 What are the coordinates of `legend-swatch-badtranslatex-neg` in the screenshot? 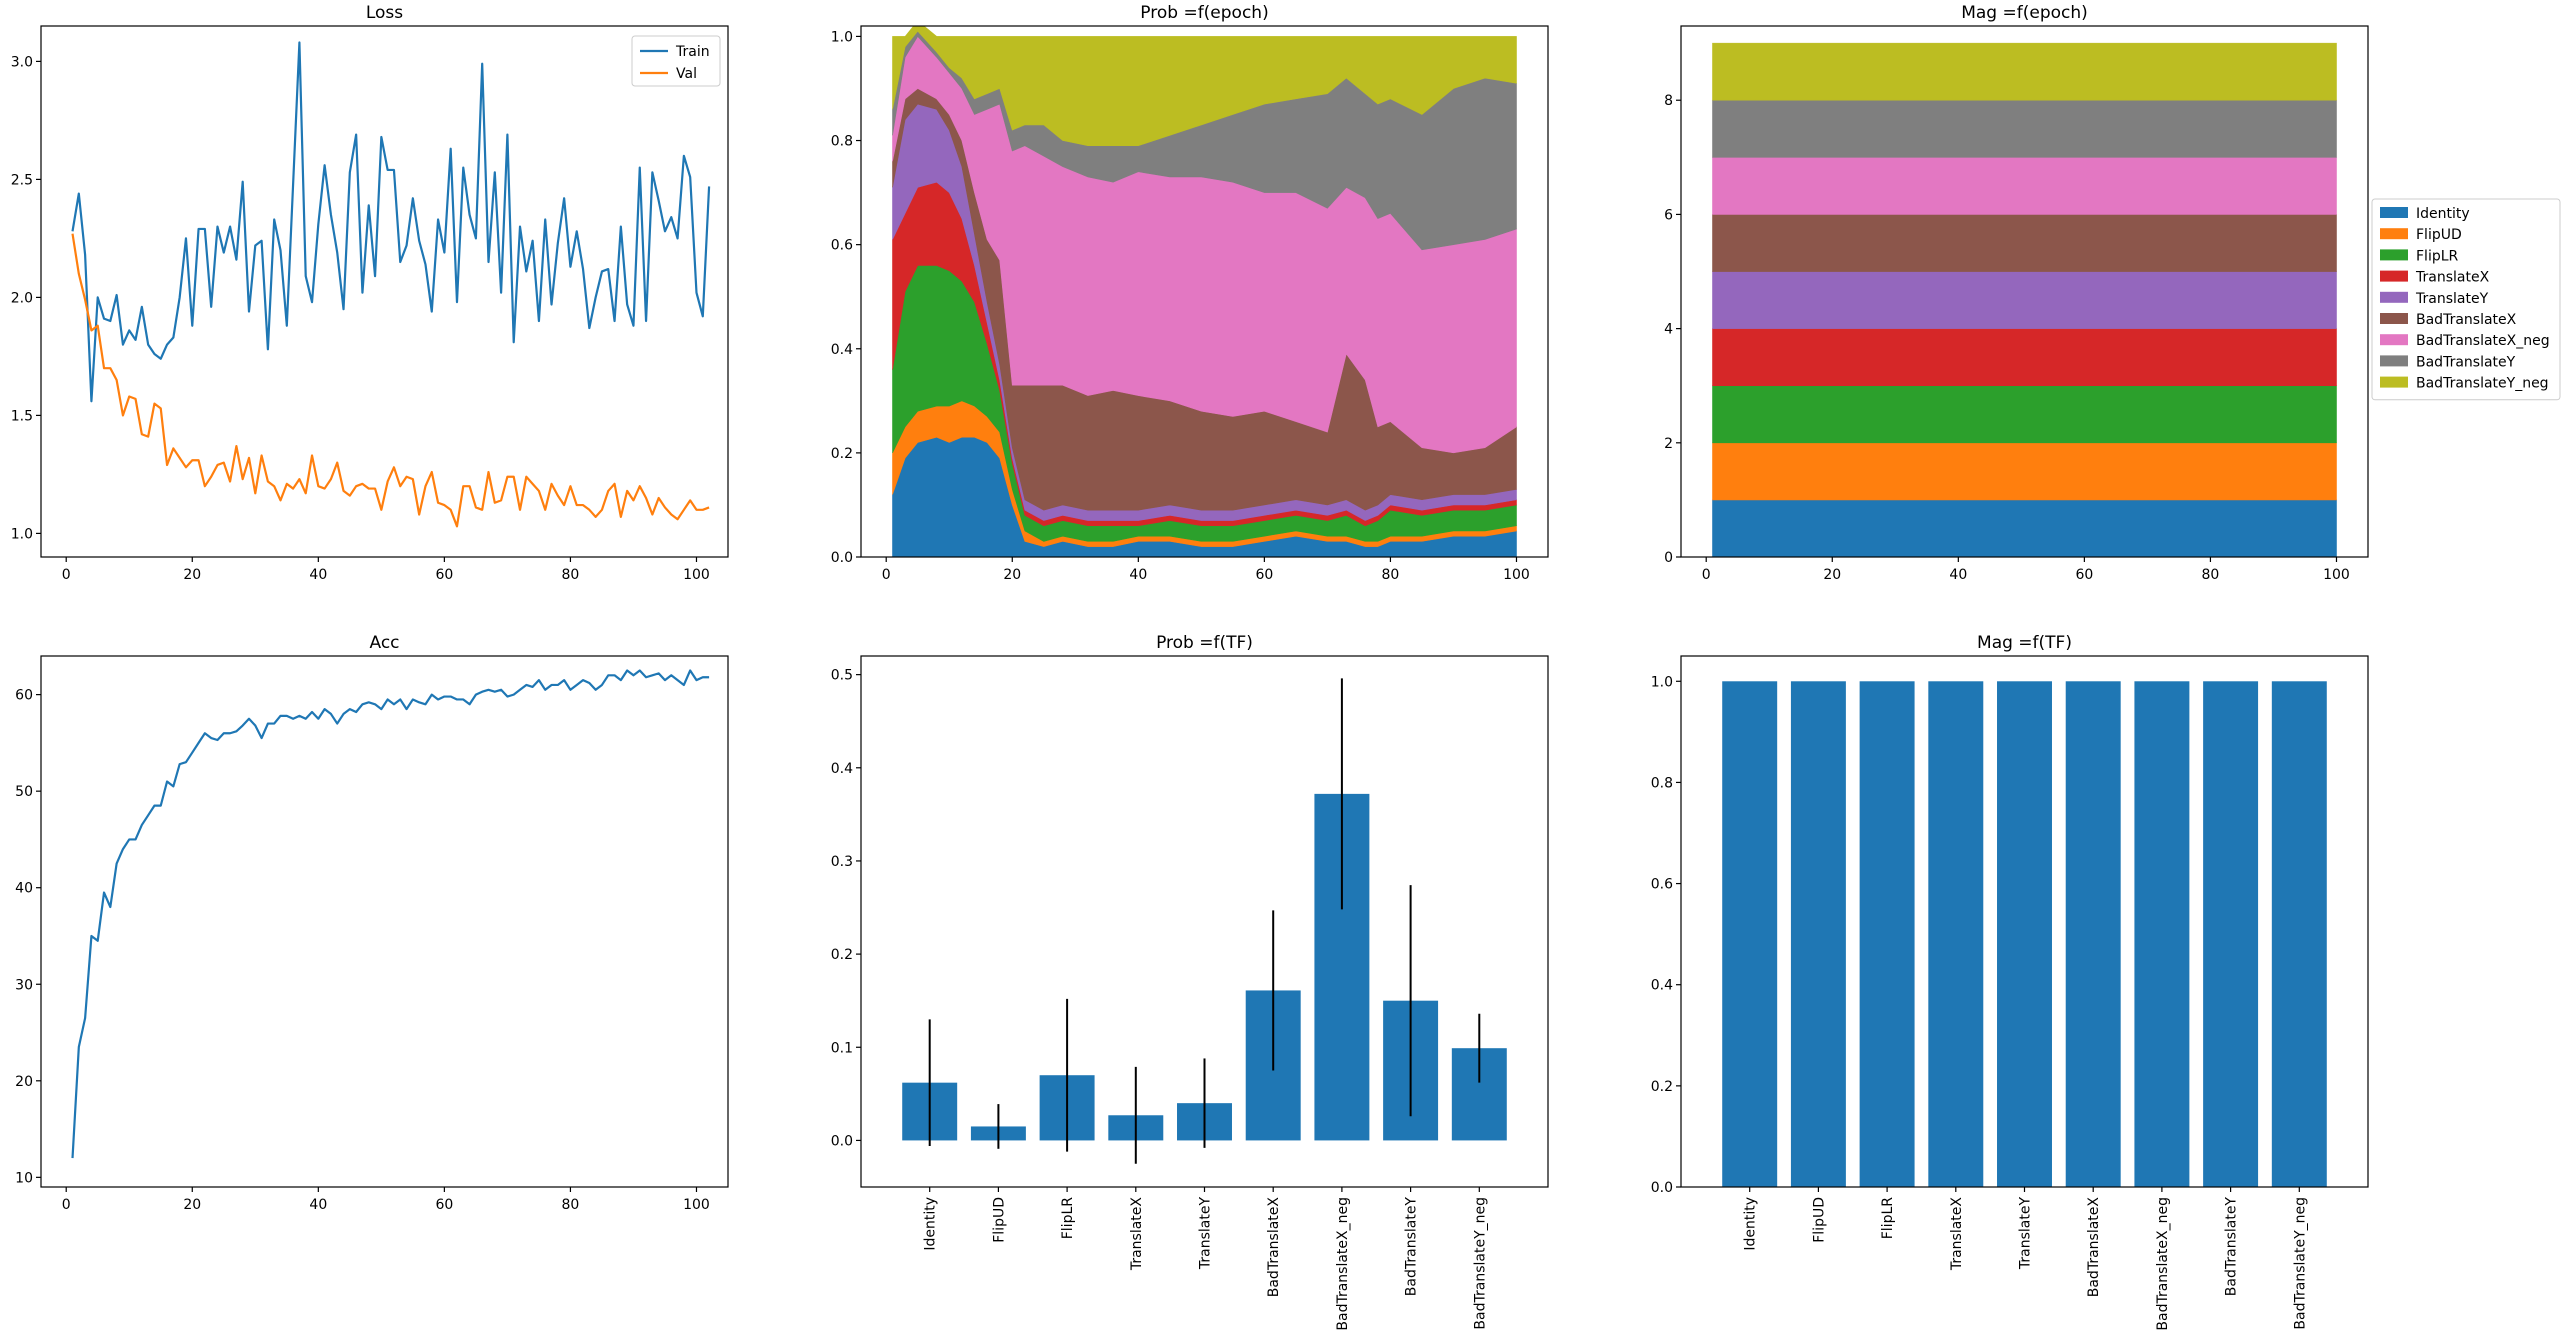 It's located at (2394, 340).